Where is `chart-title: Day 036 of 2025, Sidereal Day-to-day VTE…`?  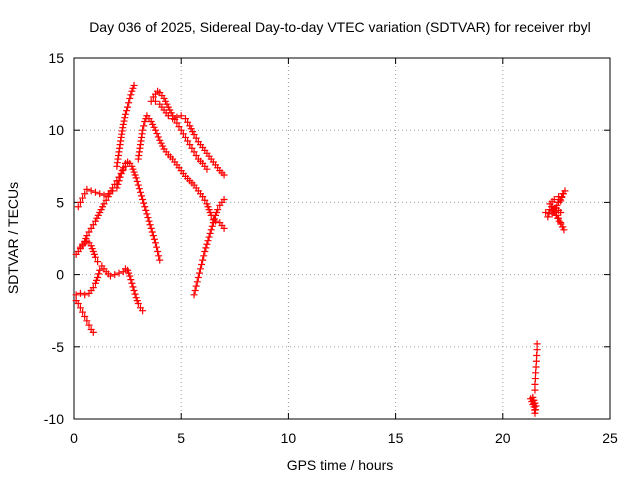 chart-title: Day 036 of 2025, Sidereal Day-to-day VTE… is located at coordinates (340, 27).